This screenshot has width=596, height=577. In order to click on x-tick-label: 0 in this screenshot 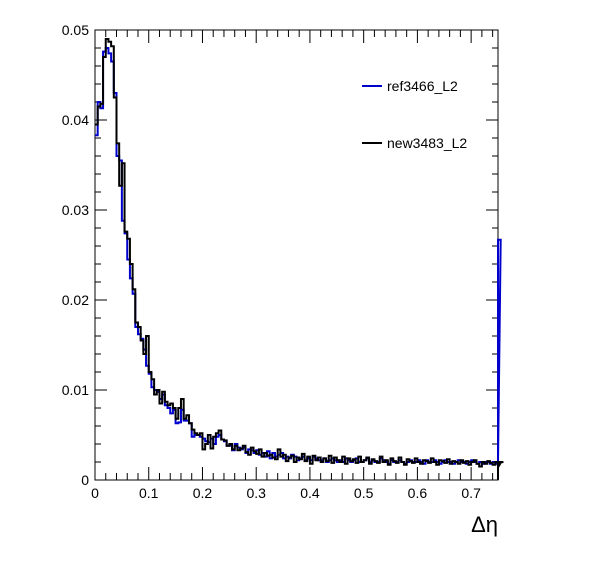, I will do `click(95, 493)`.